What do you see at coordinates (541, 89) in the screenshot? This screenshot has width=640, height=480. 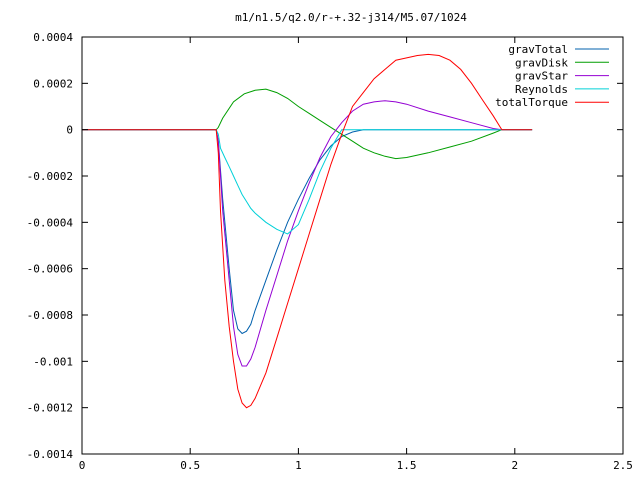 I see `legend-label-Reynolds: Reynolds` at bounding box center [541, 89].